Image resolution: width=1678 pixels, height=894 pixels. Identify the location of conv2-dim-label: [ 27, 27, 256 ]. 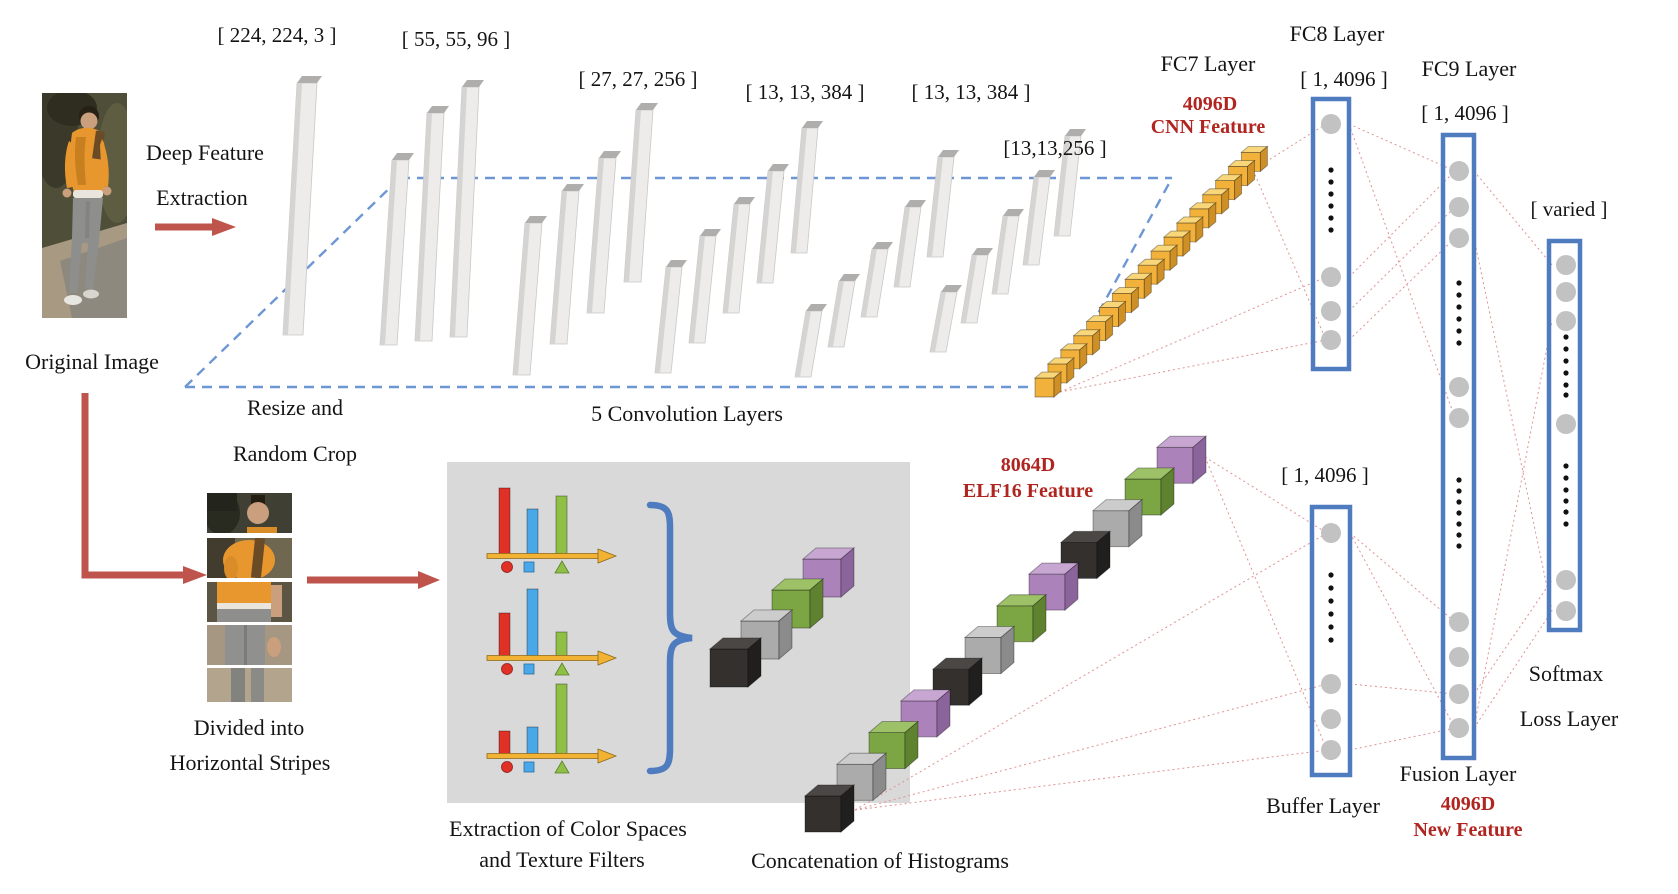
(638, 79).